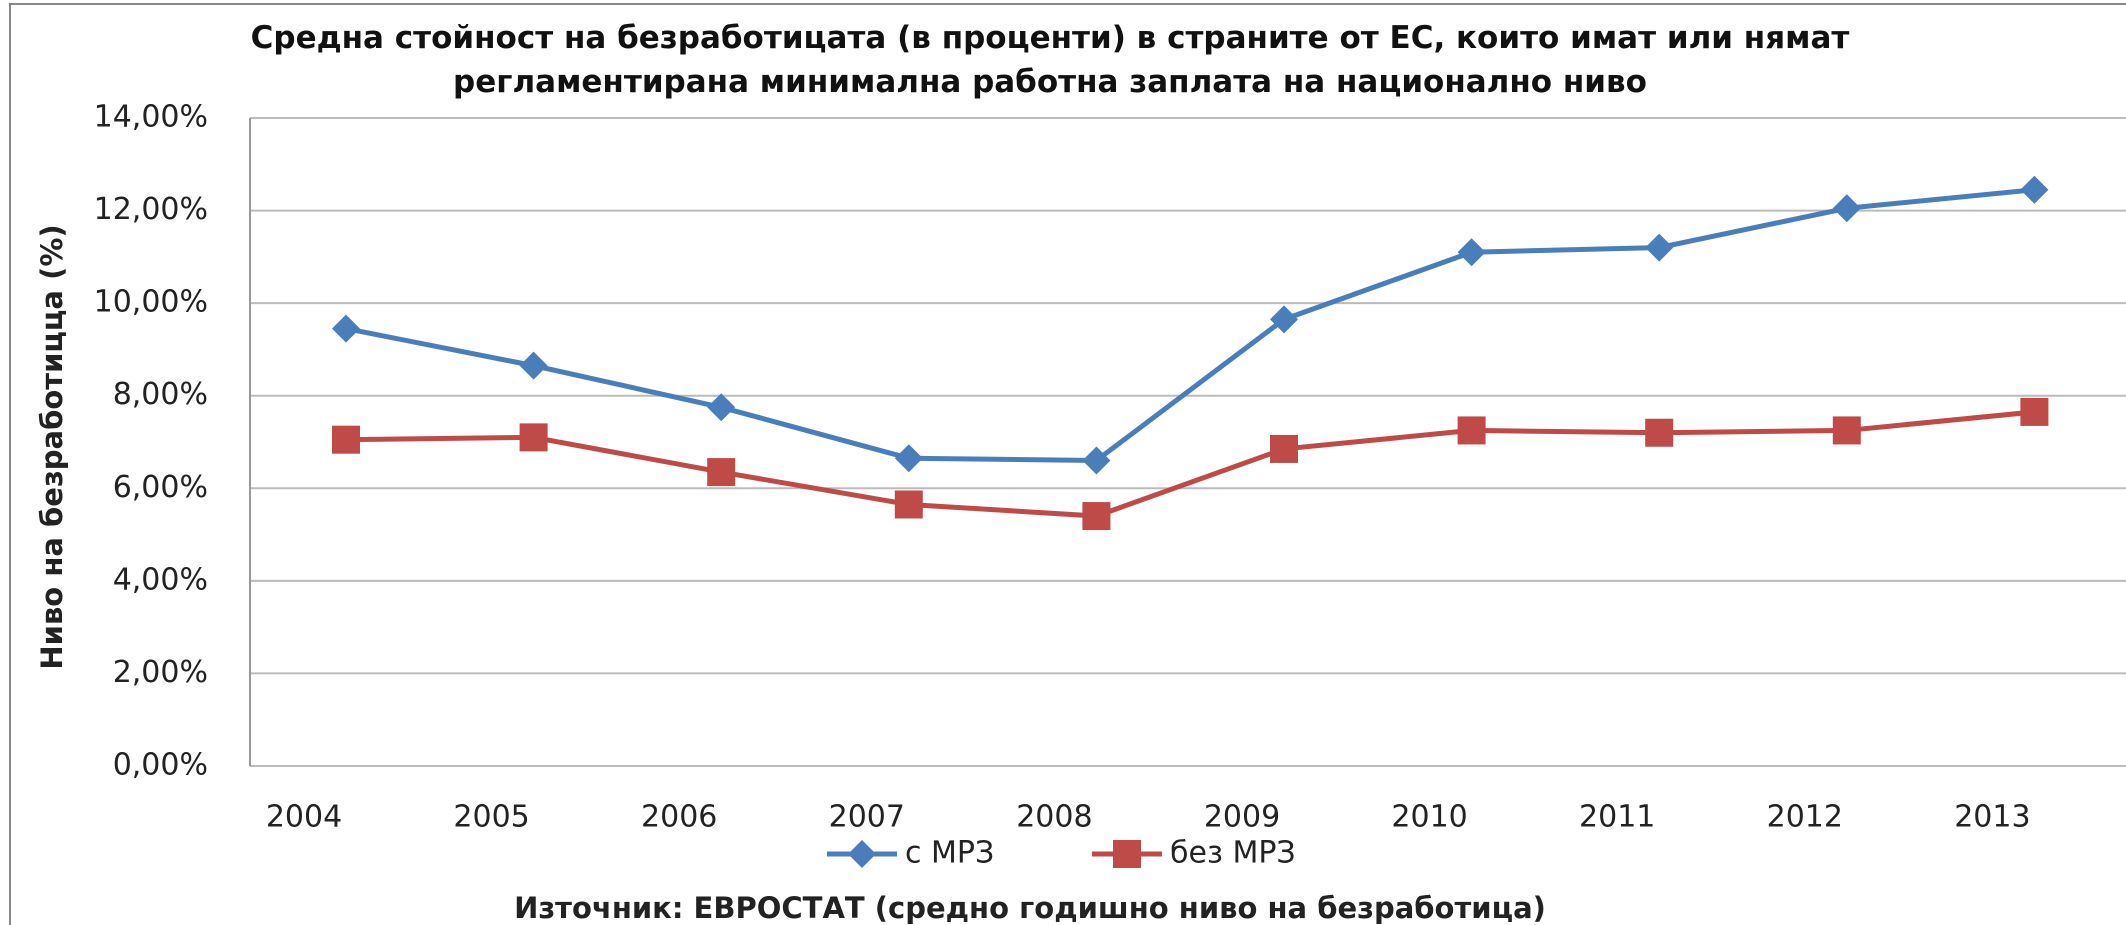 This screenshot has width=2126, height=925. Describe the element at coordinates (491, 817) in the screenshot. I see `x-tick-label: 2005` at that location.